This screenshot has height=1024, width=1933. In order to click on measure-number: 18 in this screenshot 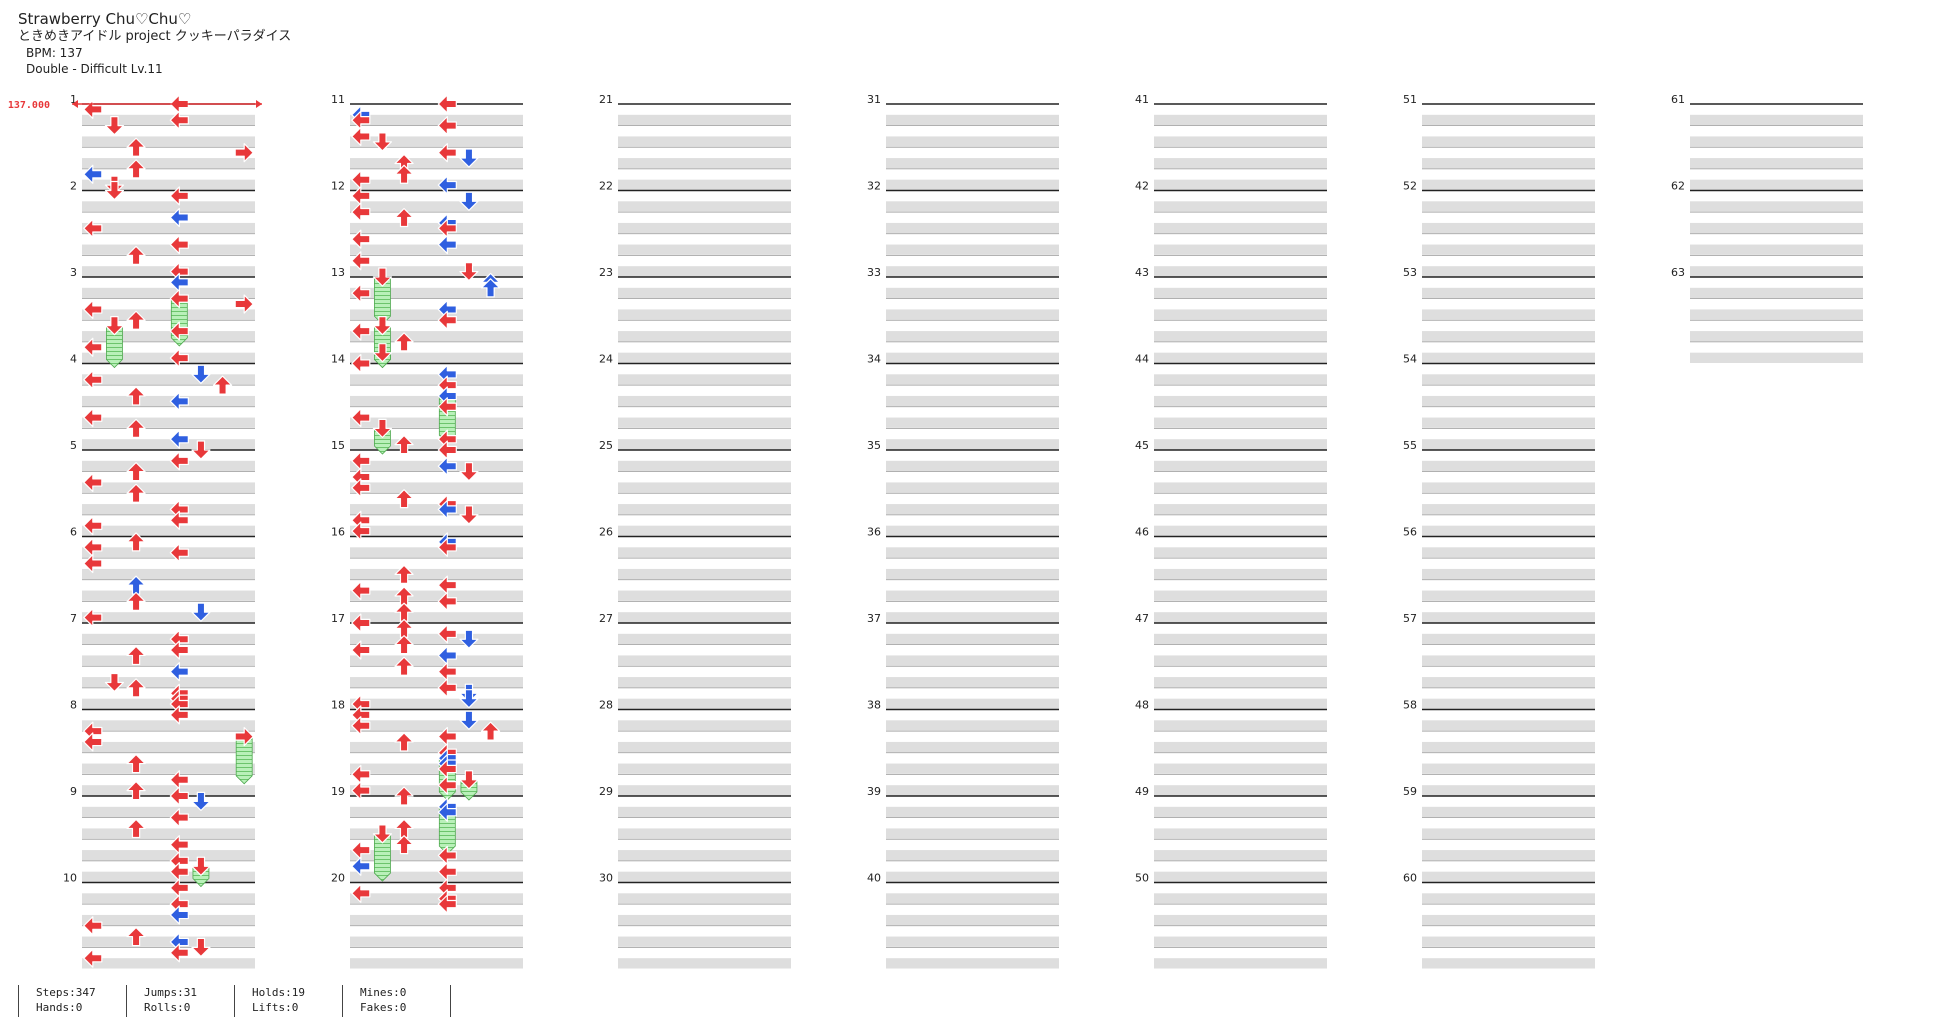, I will do `click(338, 705)`.